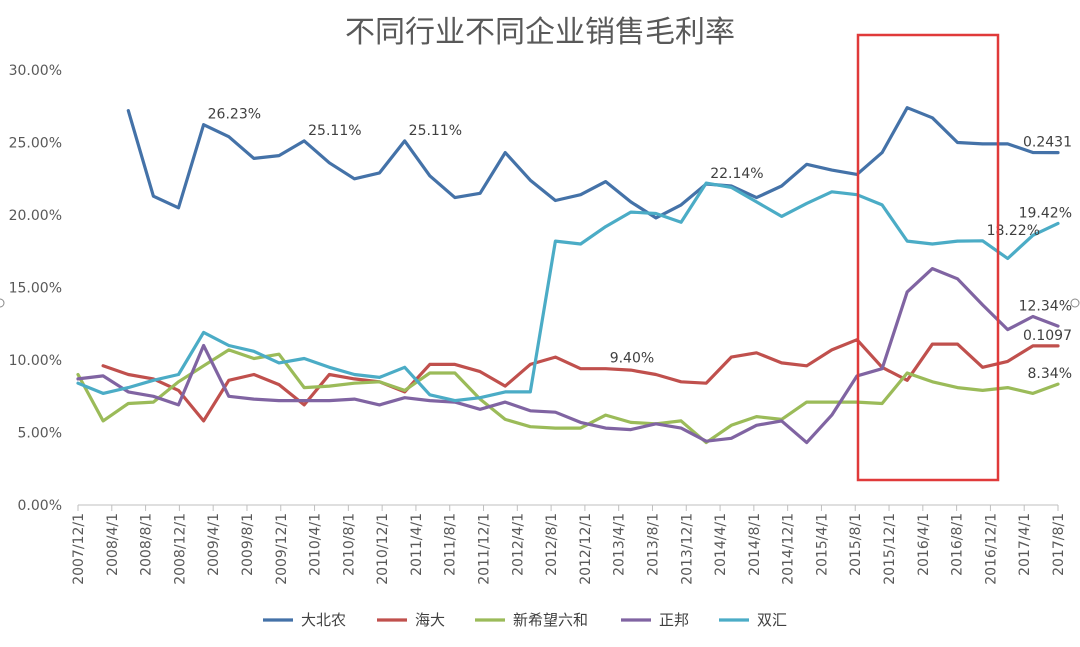 The image size is (1080, 647). I want to click on data-label: 8.34%, so click(1050, 374).